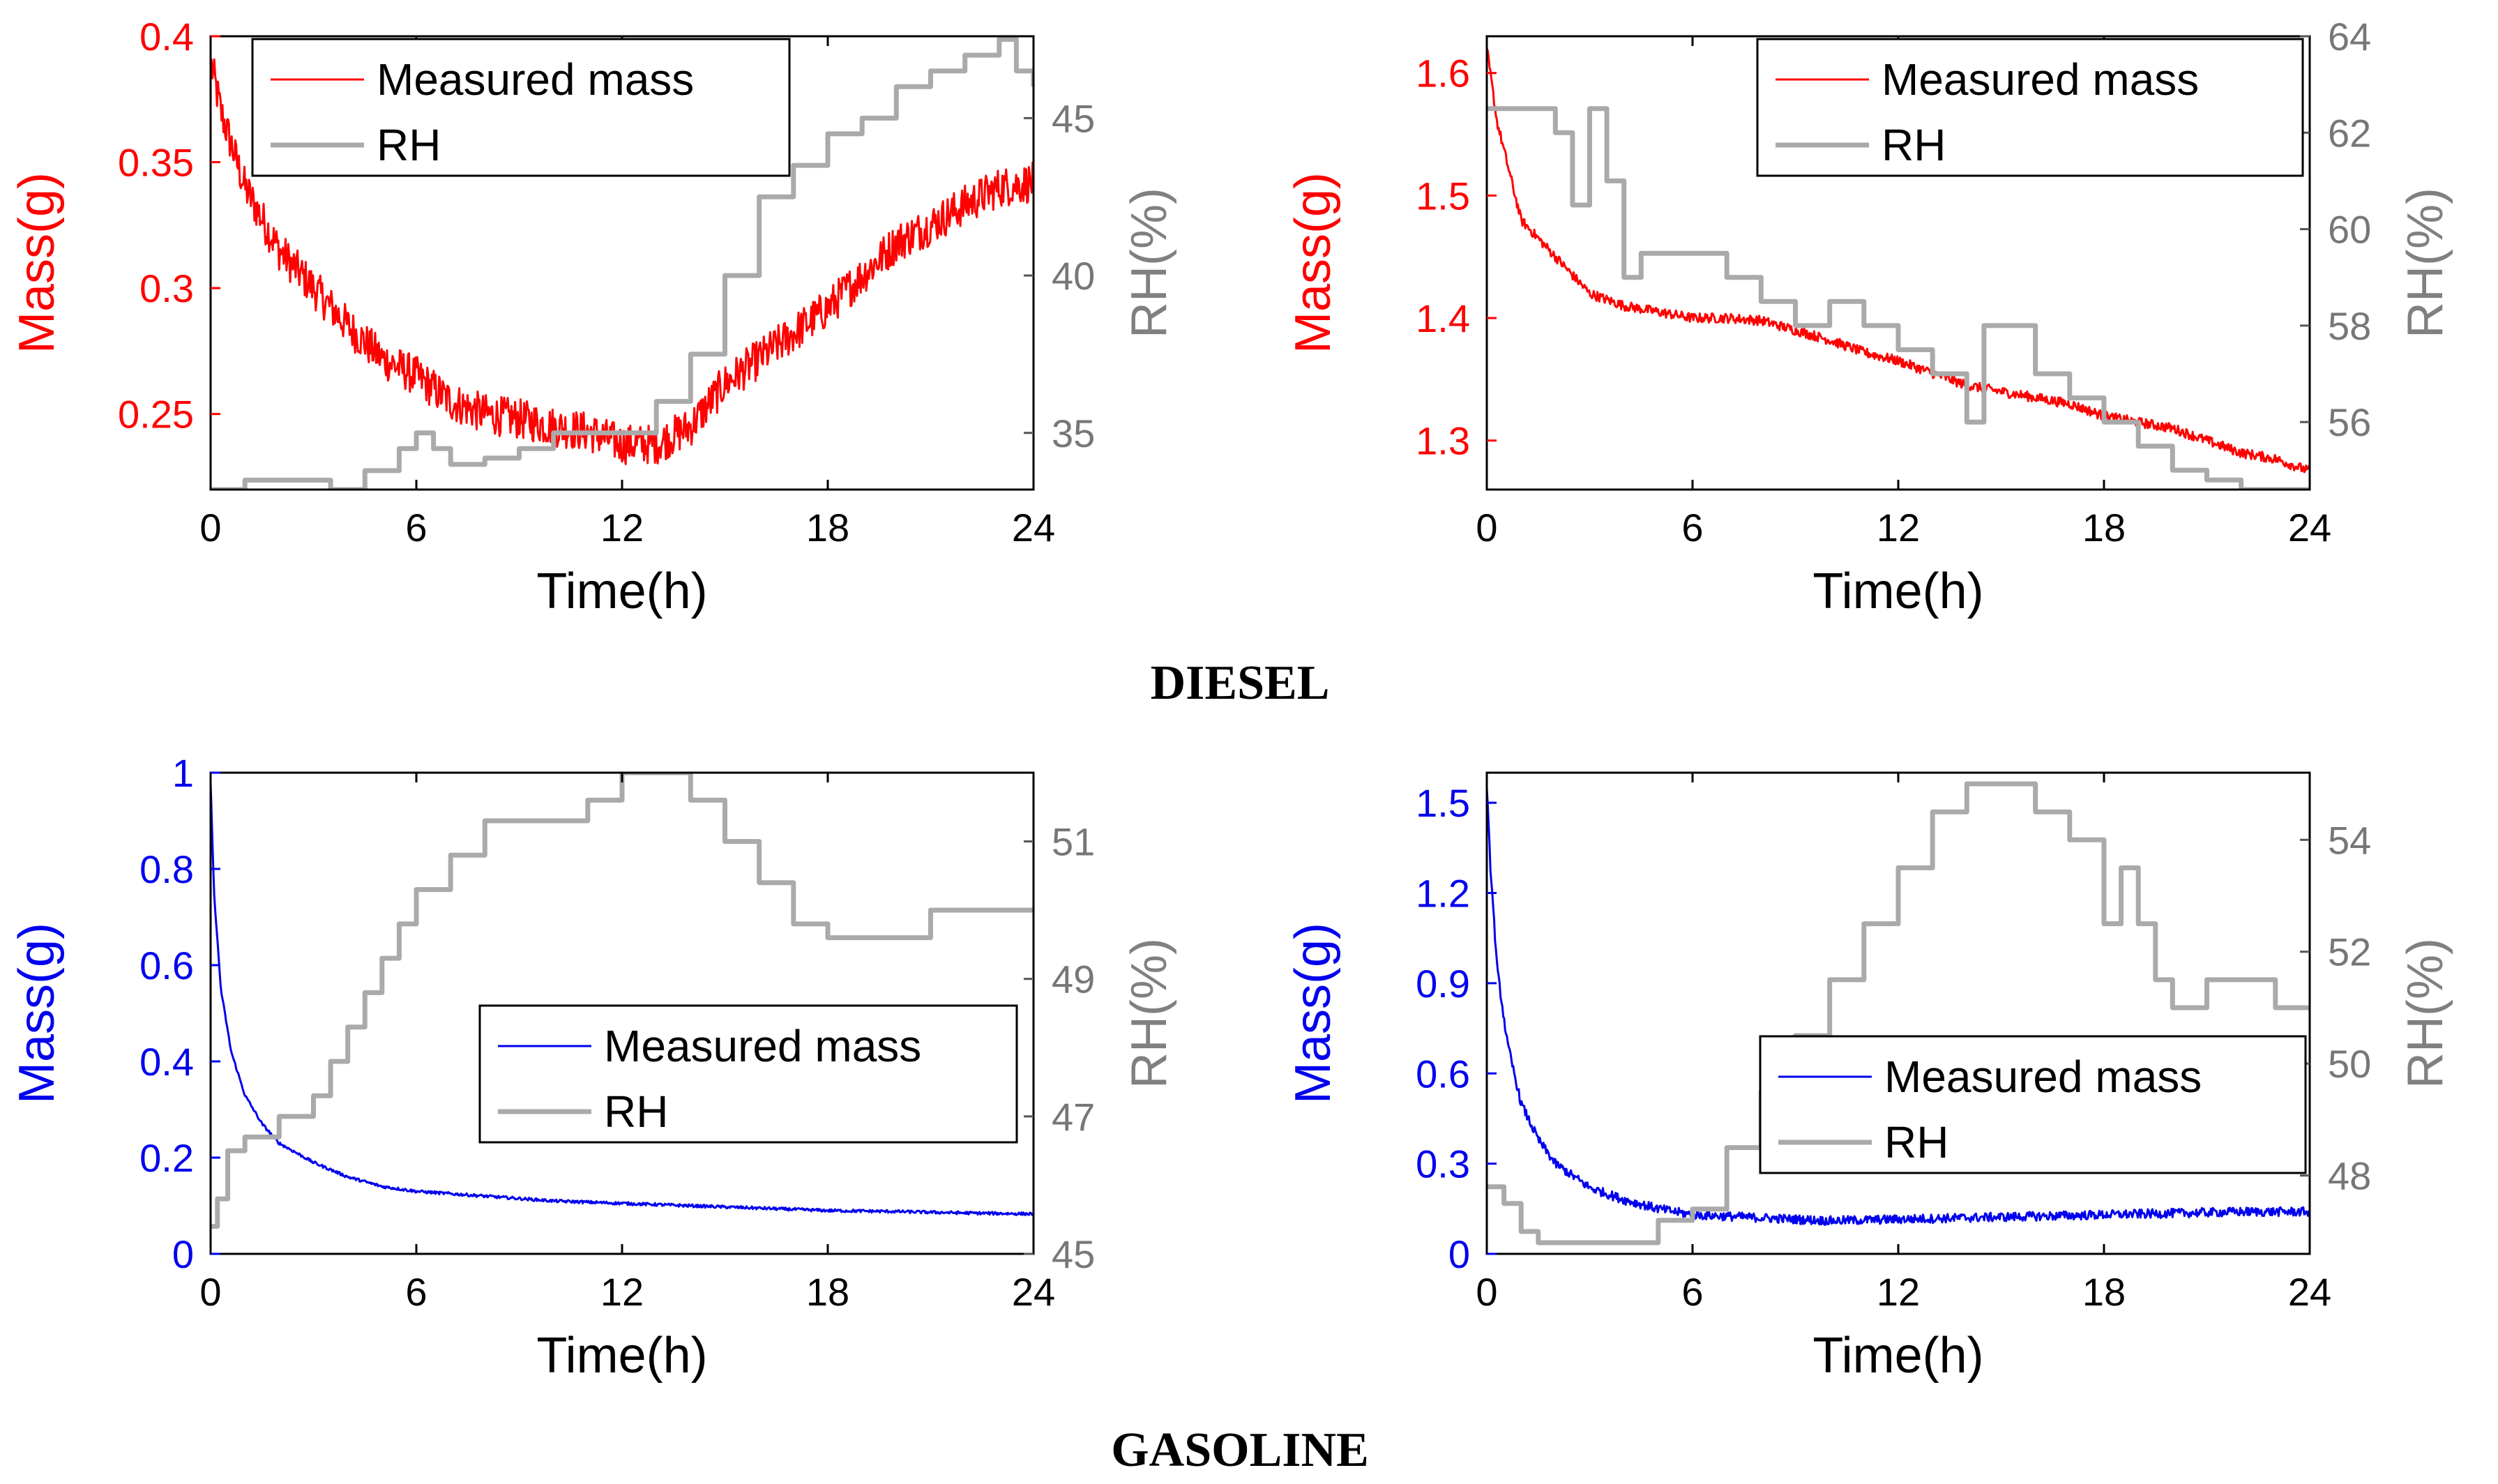  I want to click on y-tick-label: 1.3, so click(1443, 441).